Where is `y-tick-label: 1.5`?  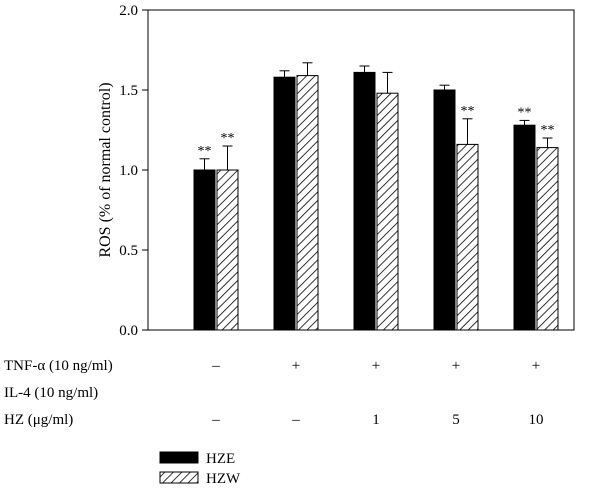
y-tick-label: 1.5 is located at coordinates (128, 91).